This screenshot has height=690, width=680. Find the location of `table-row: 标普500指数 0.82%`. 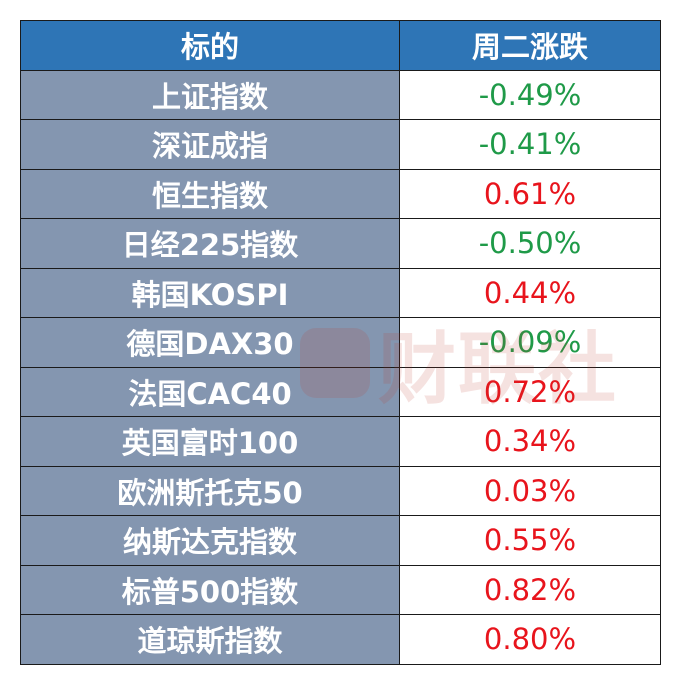

table-row: 标普500指数 0.82% is located at coordinates (340, 589).